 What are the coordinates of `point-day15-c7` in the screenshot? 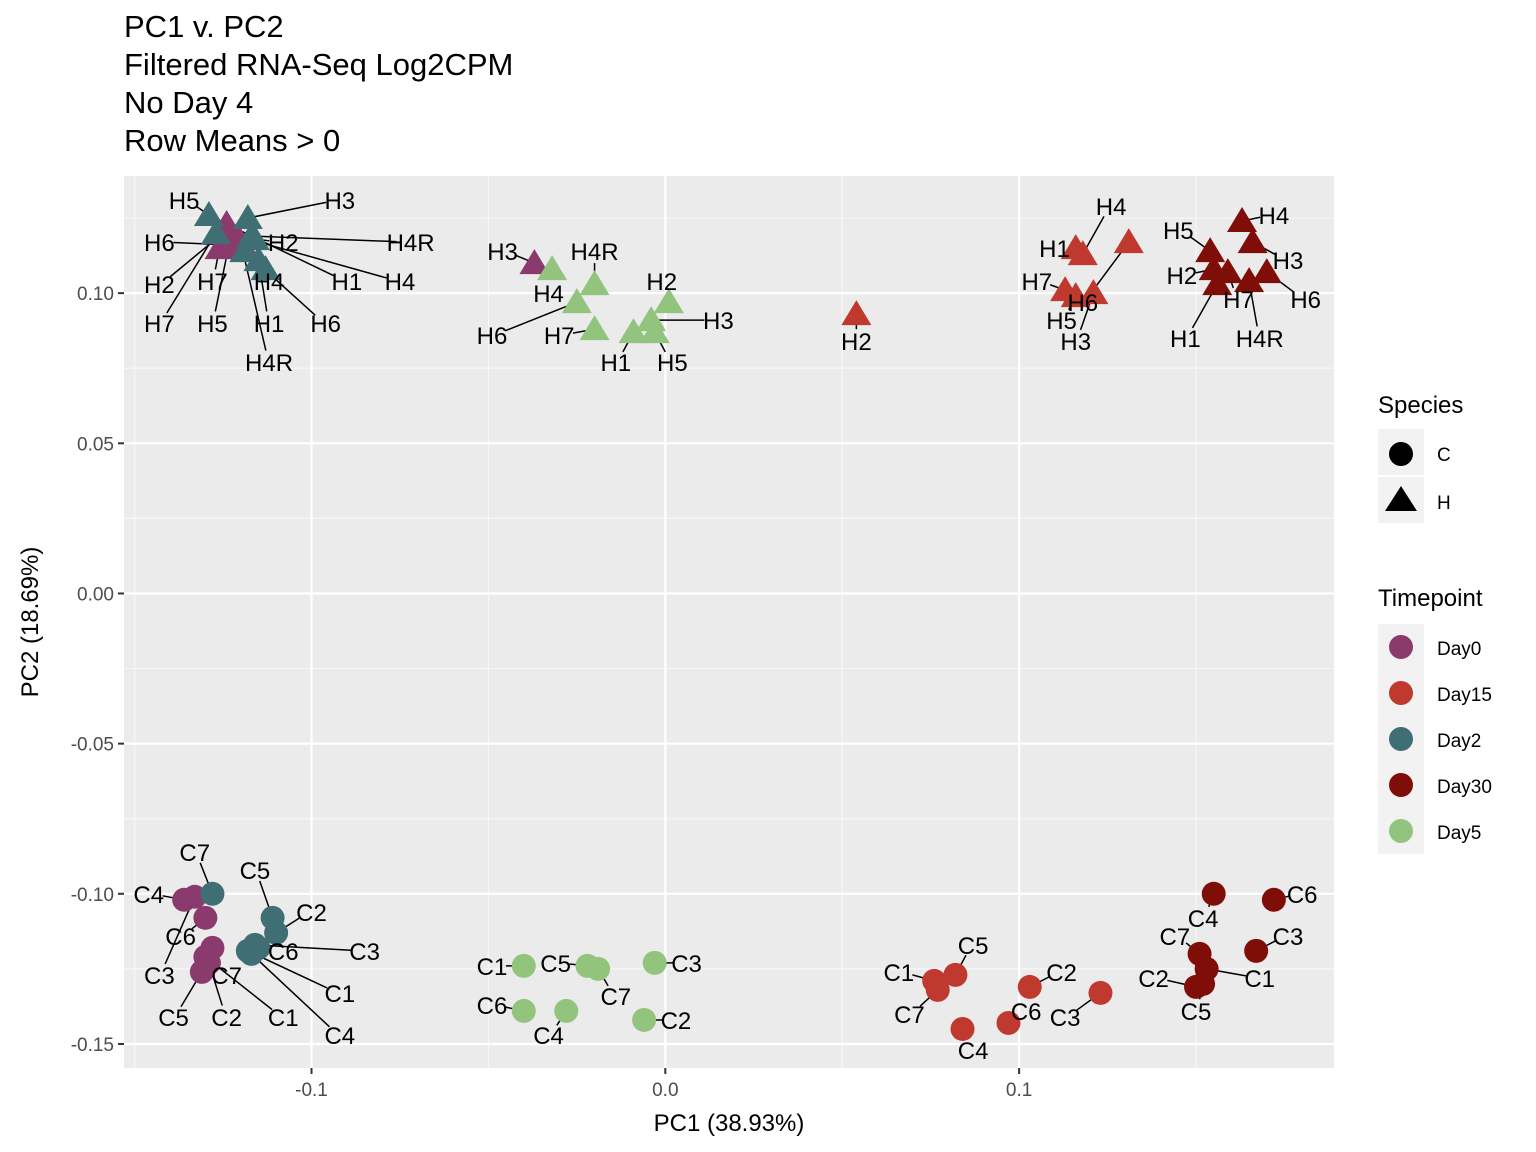 It's located at (937, 989).